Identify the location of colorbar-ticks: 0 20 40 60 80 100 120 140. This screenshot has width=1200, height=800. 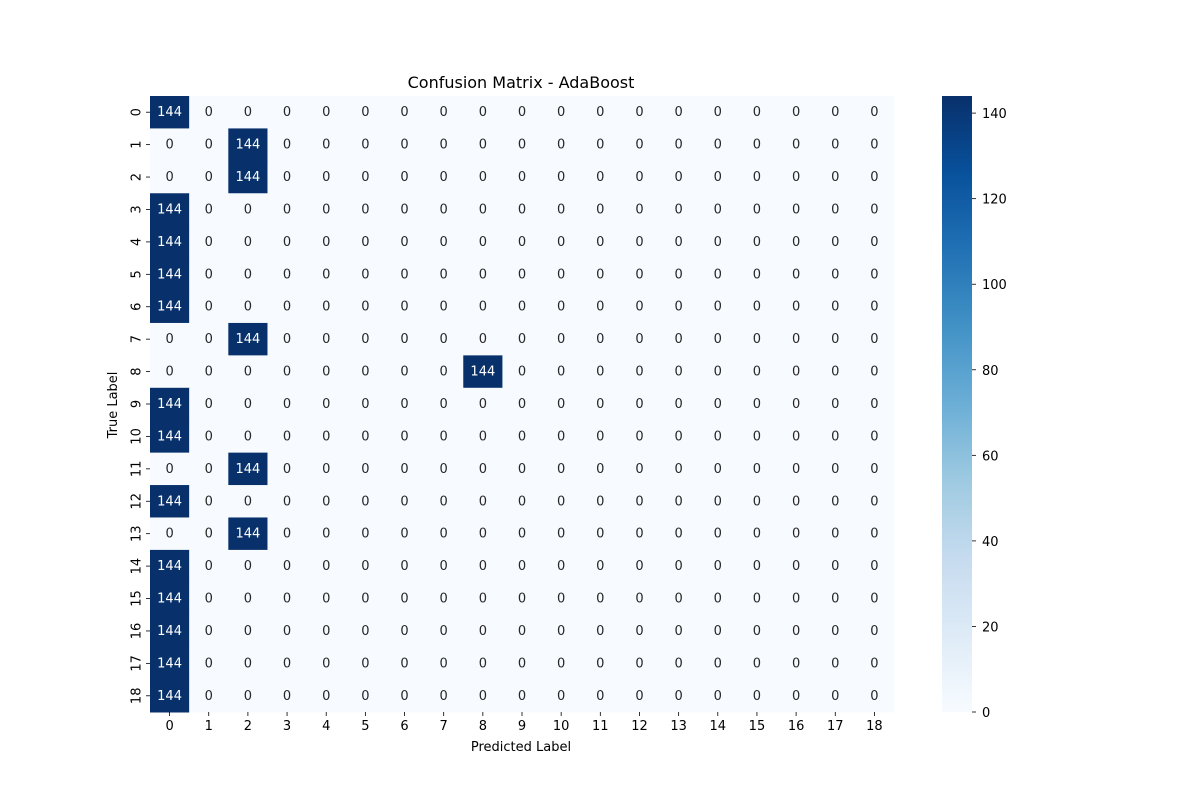
(989, 414).